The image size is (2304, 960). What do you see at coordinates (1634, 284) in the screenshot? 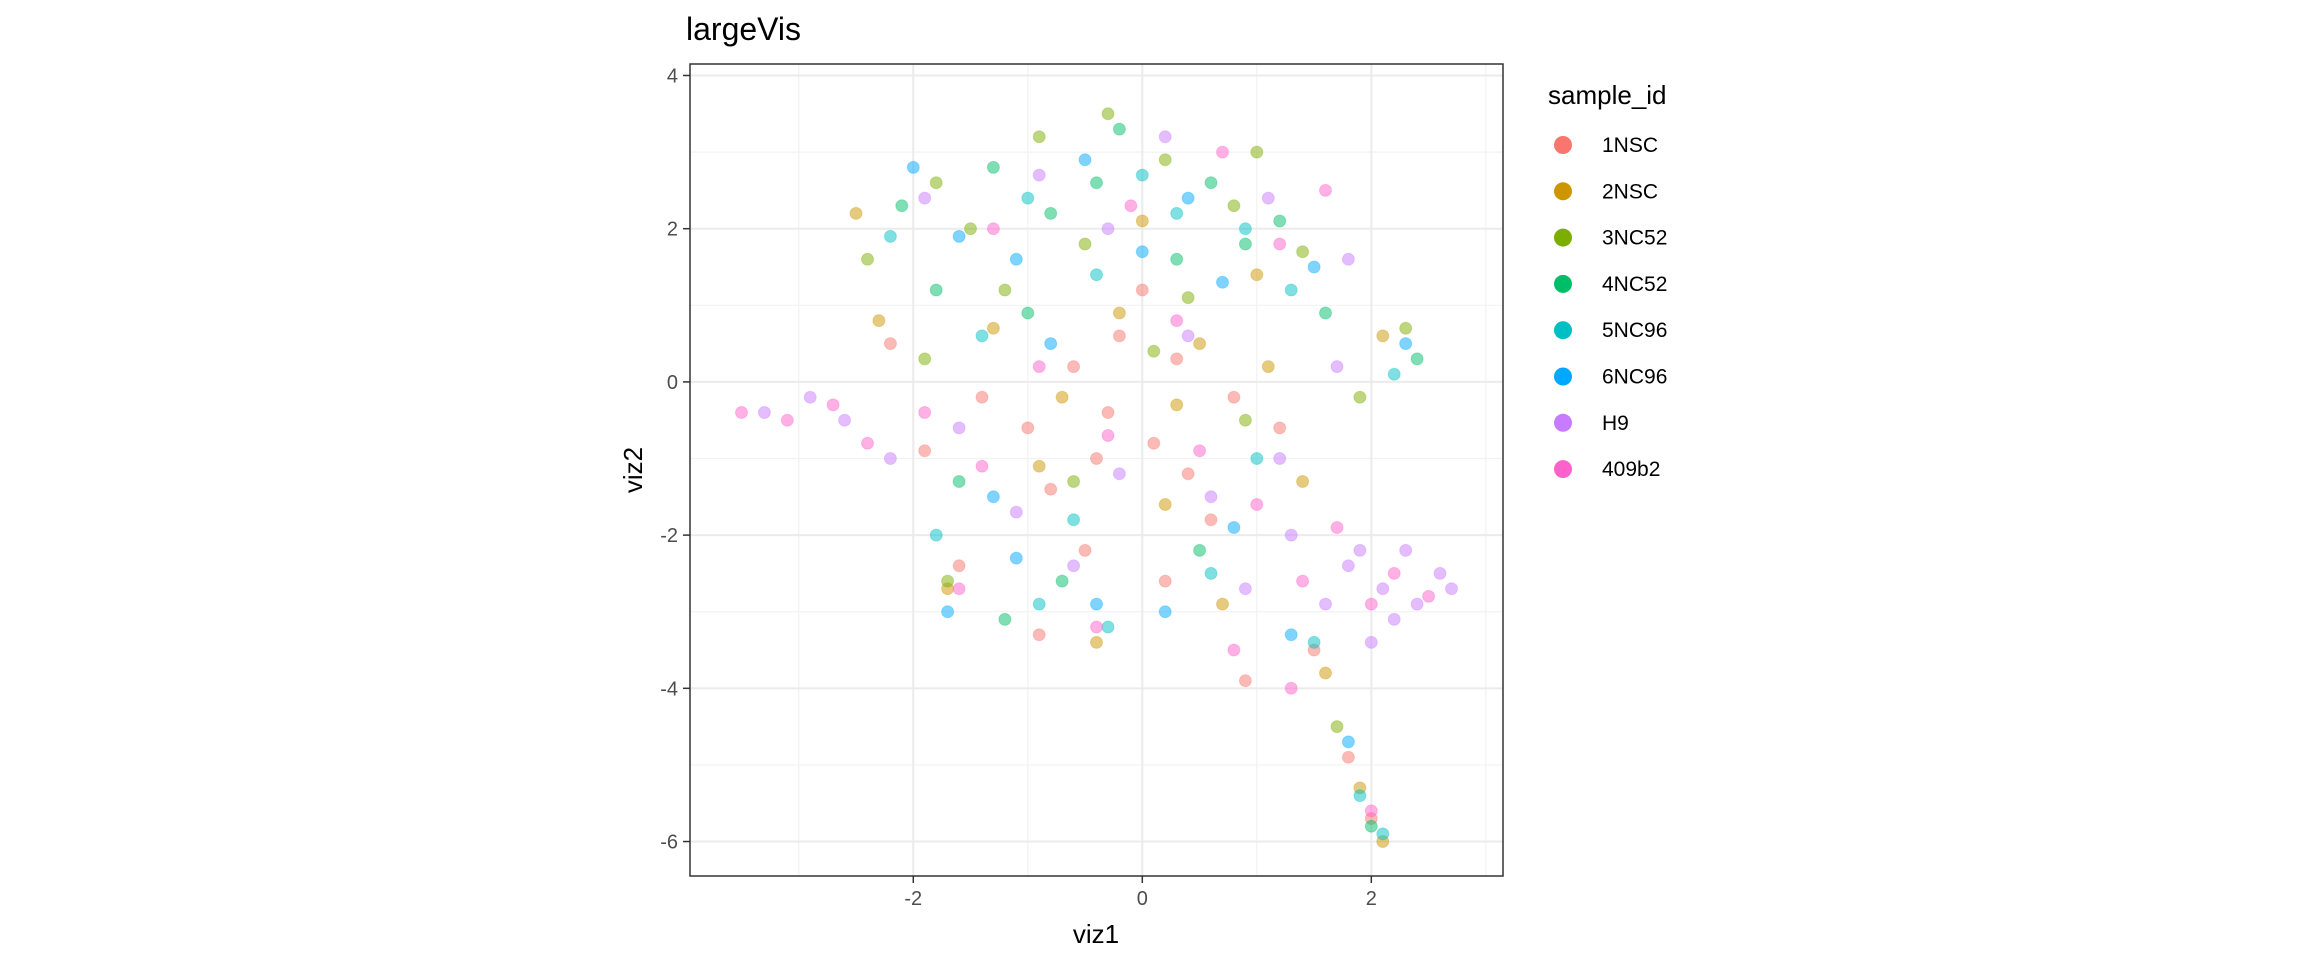
I see `legend-label: 4NC52` at bounding box center [1634, 284].